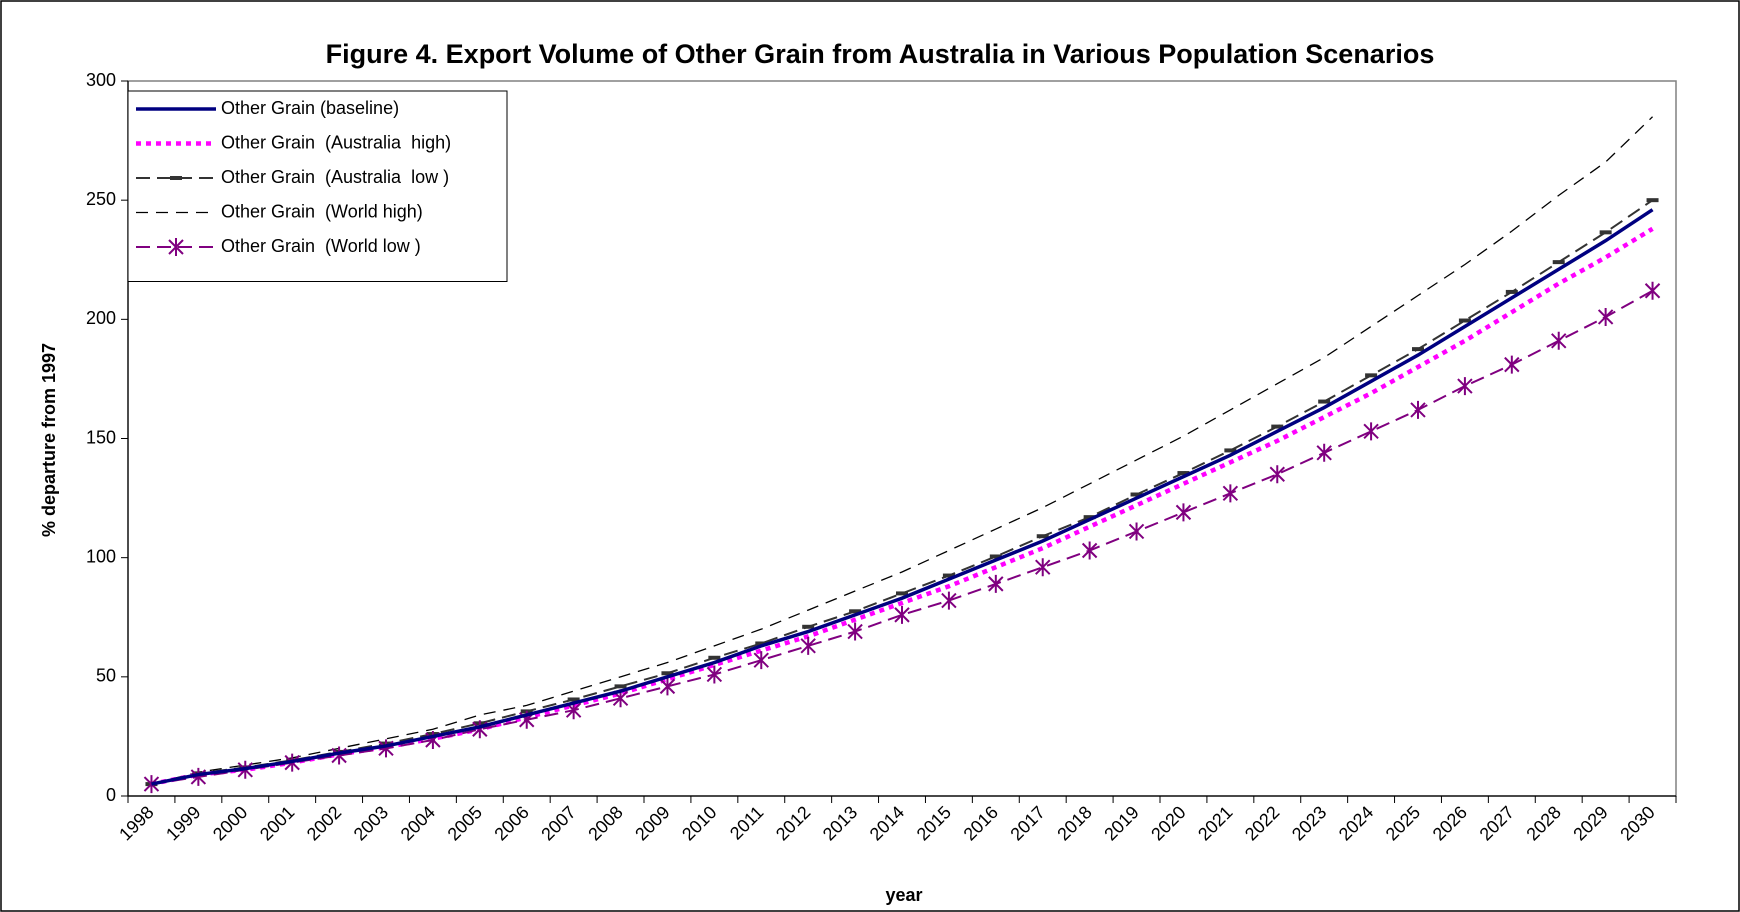 Image resolution: width=1740 pixels, height=912 pixels. What do you see at coordinates (310, 108) in the screenshot?
I see `legend-label: Other Grain (baseline)` at bounding box center [310, 108].